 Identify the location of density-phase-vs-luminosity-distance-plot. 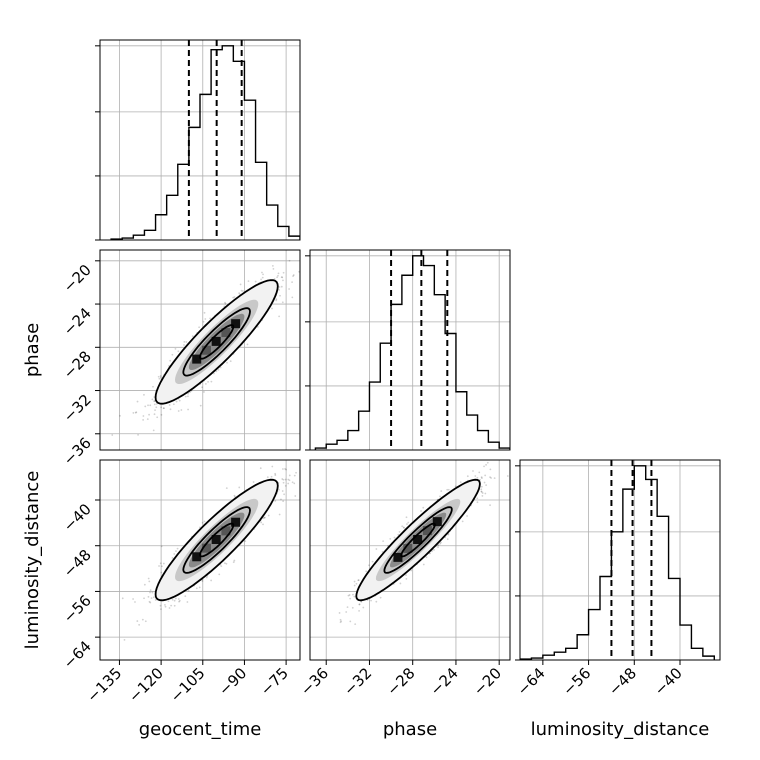
(423, 543).